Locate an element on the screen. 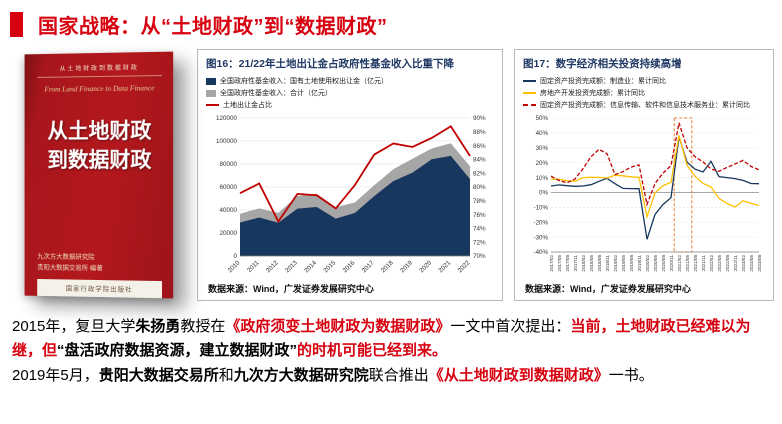 The height and width of the screenshot is (424, 782). legend-item: 土地出让金占比 is located at coordinates (351, 105).